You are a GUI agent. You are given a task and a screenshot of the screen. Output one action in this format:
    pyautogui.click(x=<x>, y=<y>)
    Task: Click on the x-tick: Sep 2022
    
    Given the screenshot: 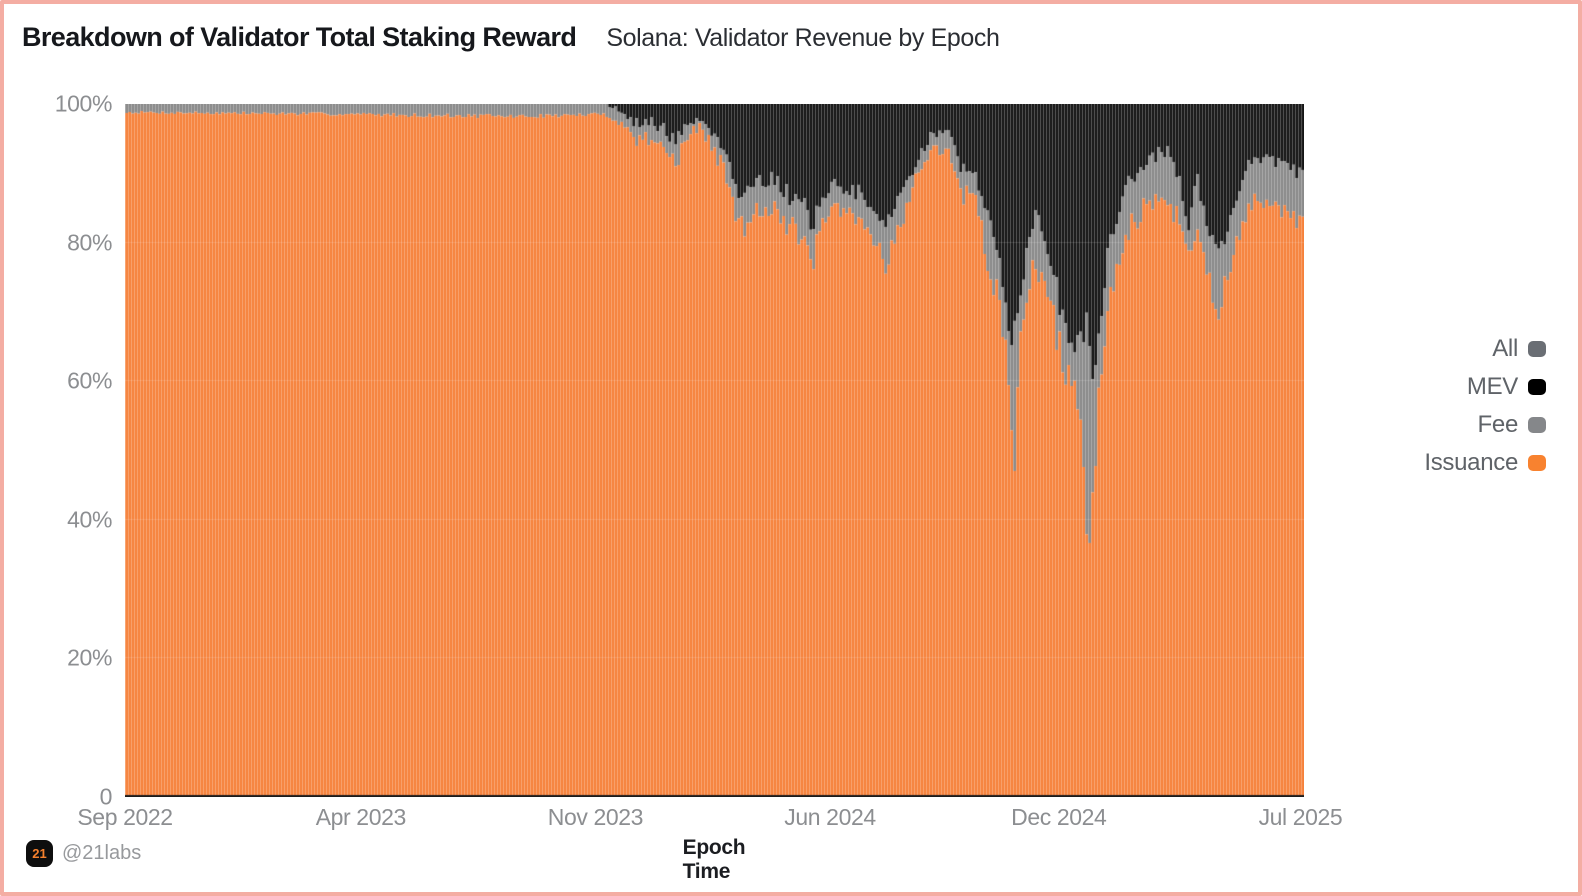 What is the action you would take?
    pyautogui.click(x=125, y=817)
    